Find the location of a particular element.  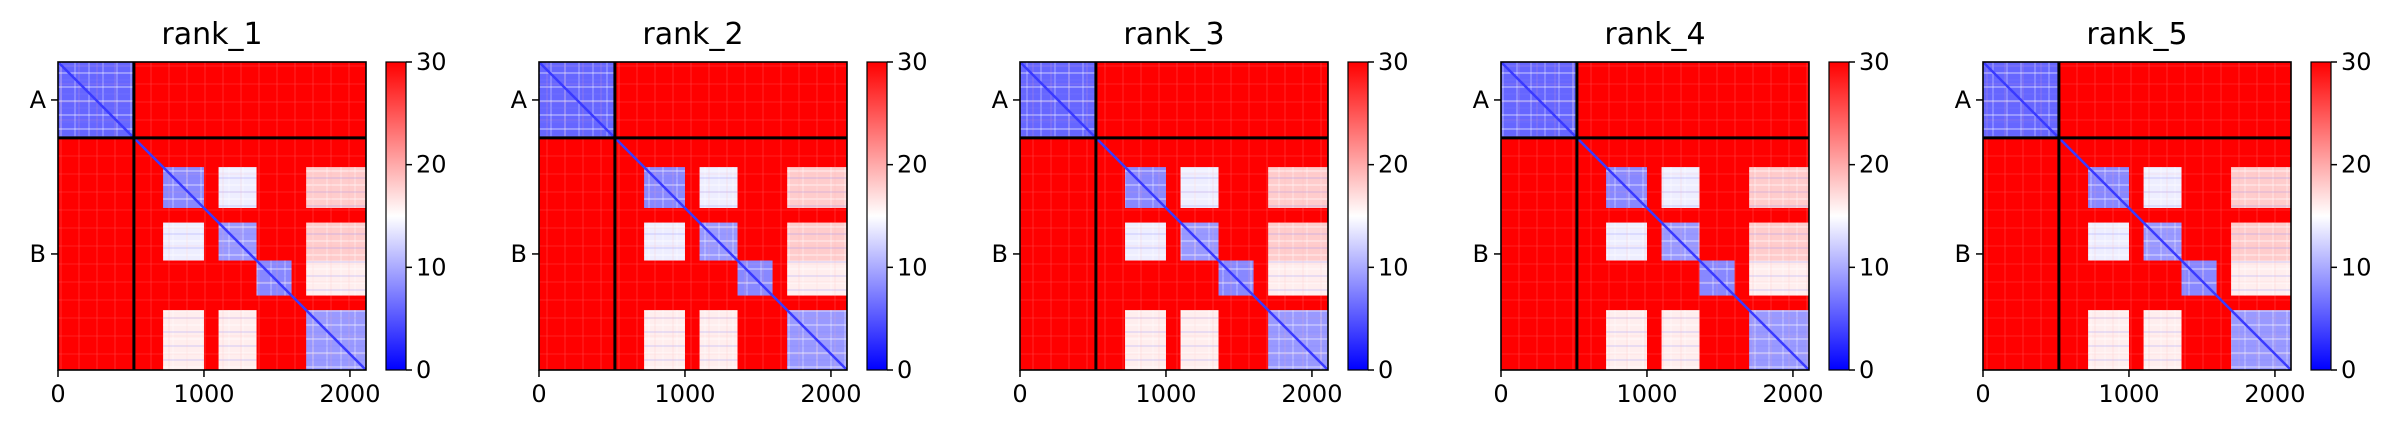

panel-title: rank_3 is located at coordinates (1173, 34).